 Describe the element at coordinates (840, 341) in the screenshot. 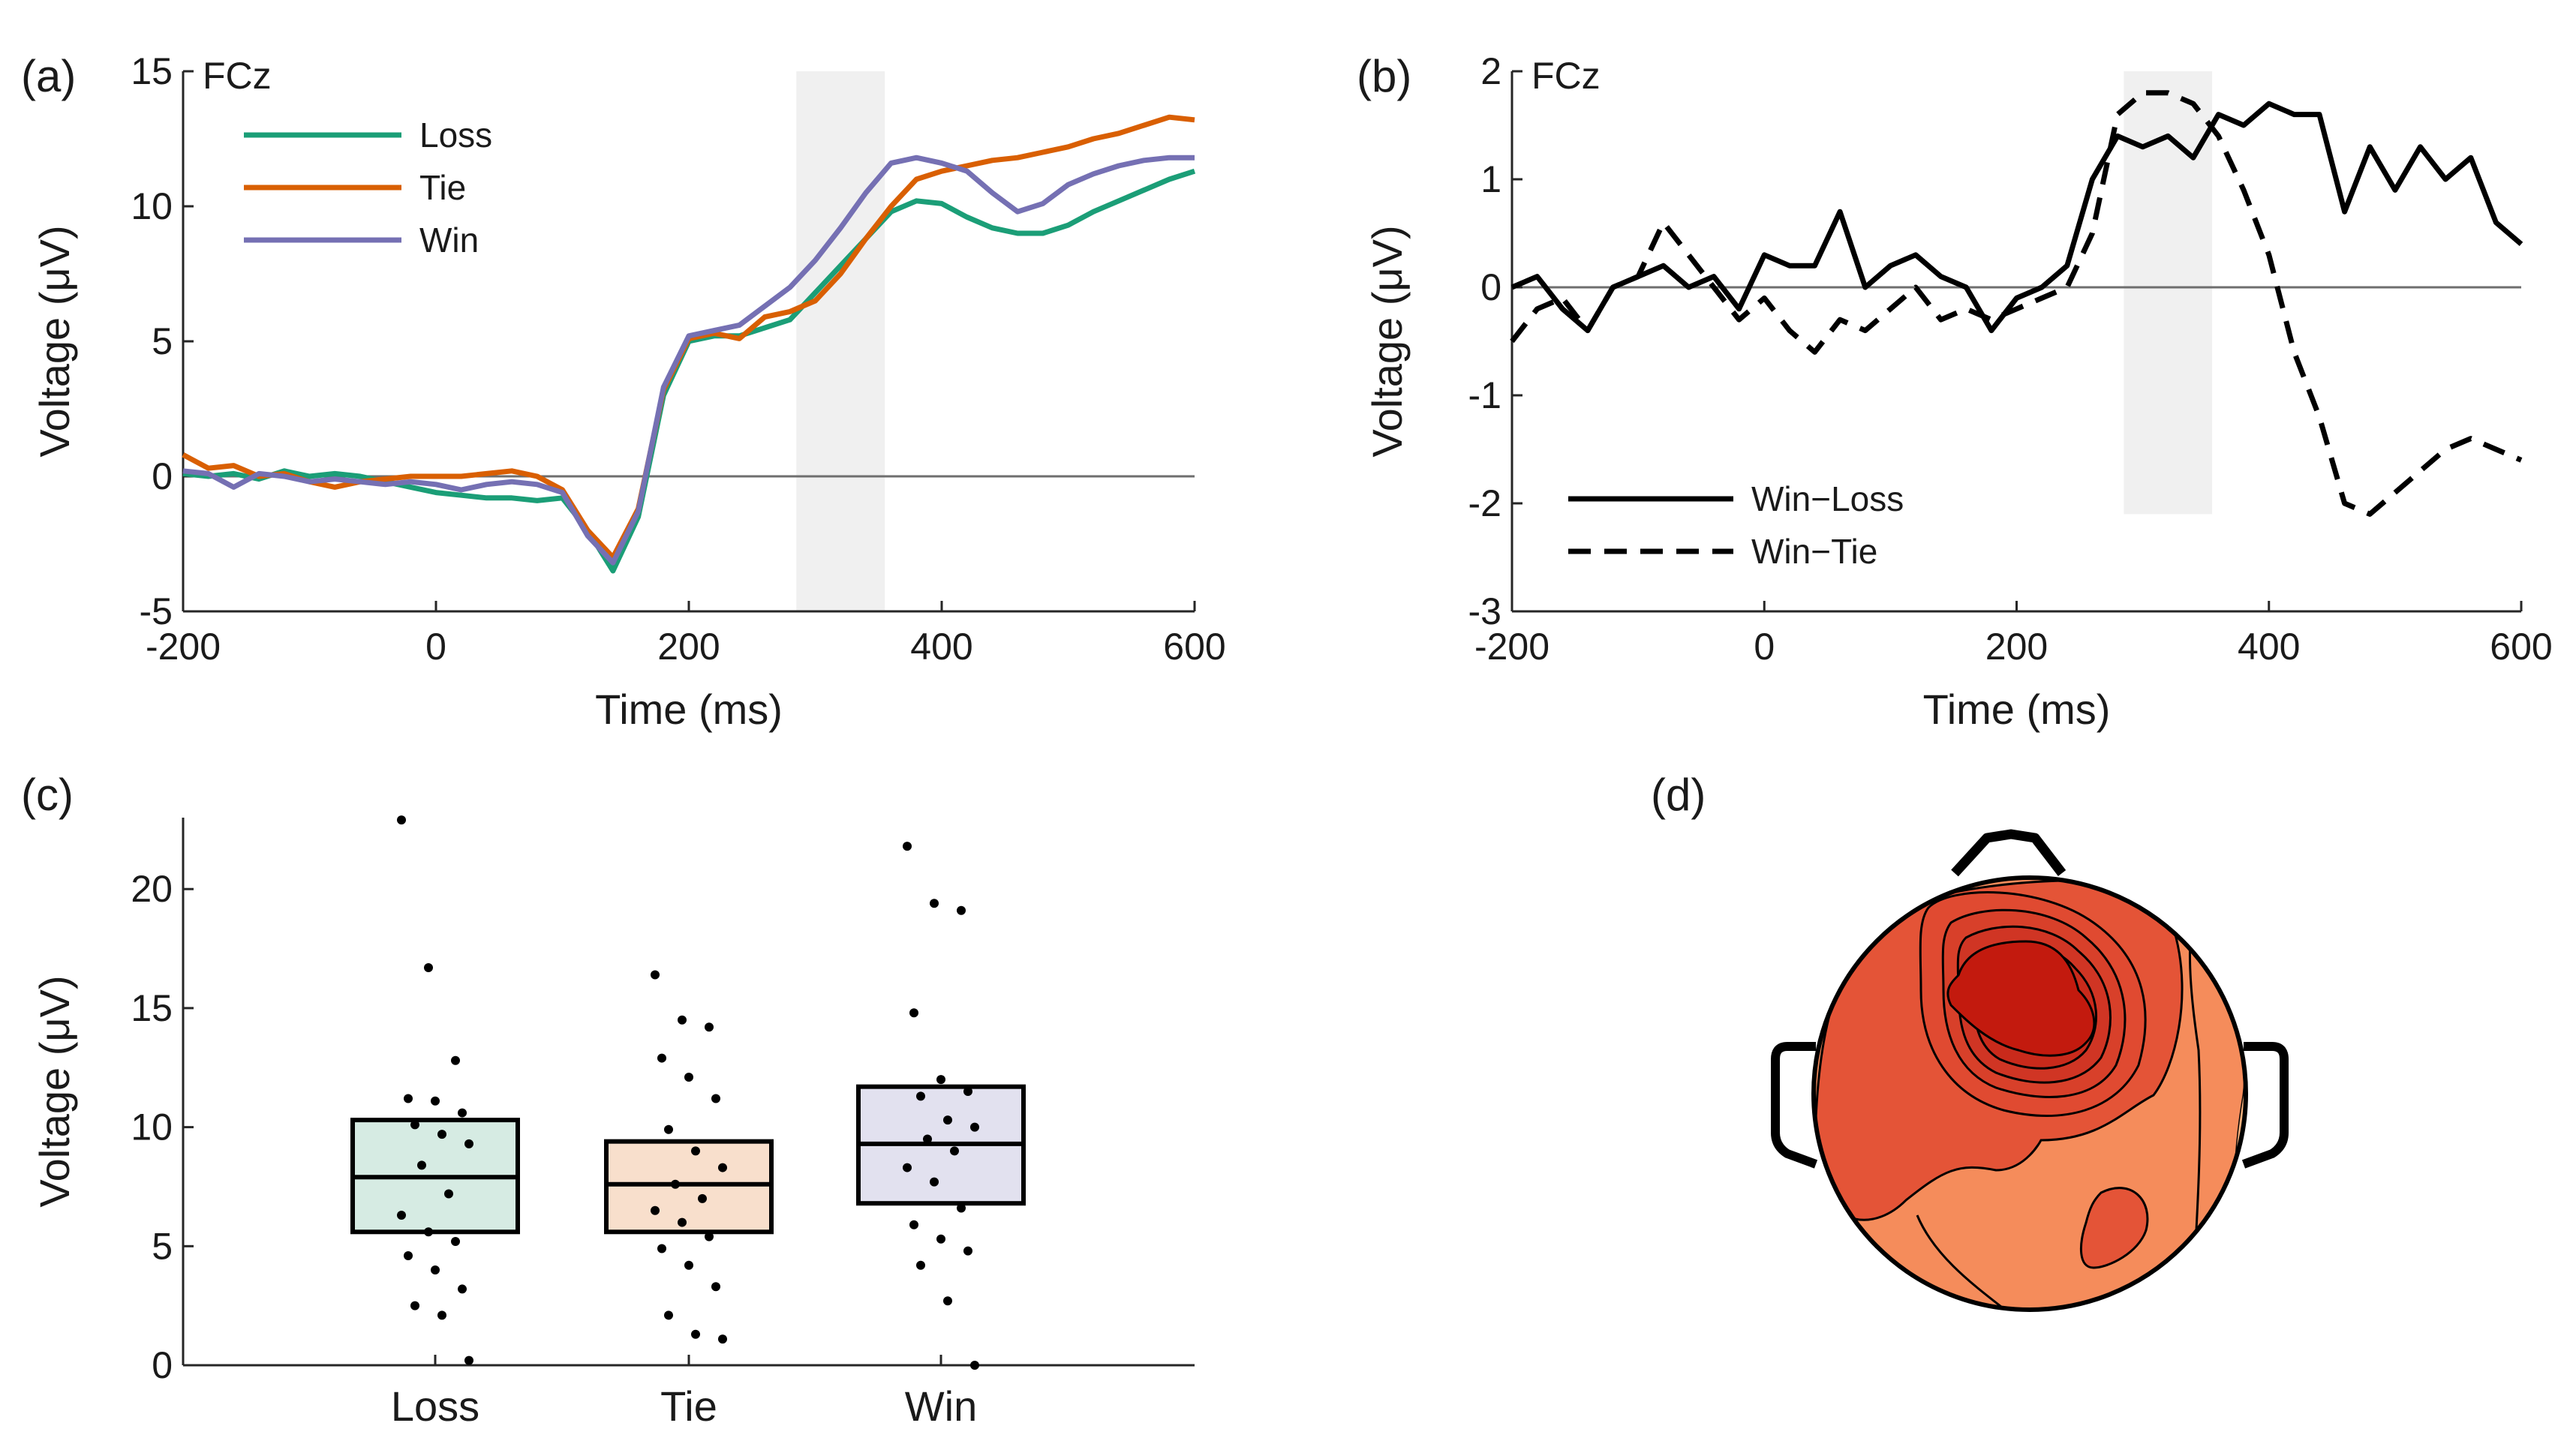

I see `panel-a-analysis-window` at that location.